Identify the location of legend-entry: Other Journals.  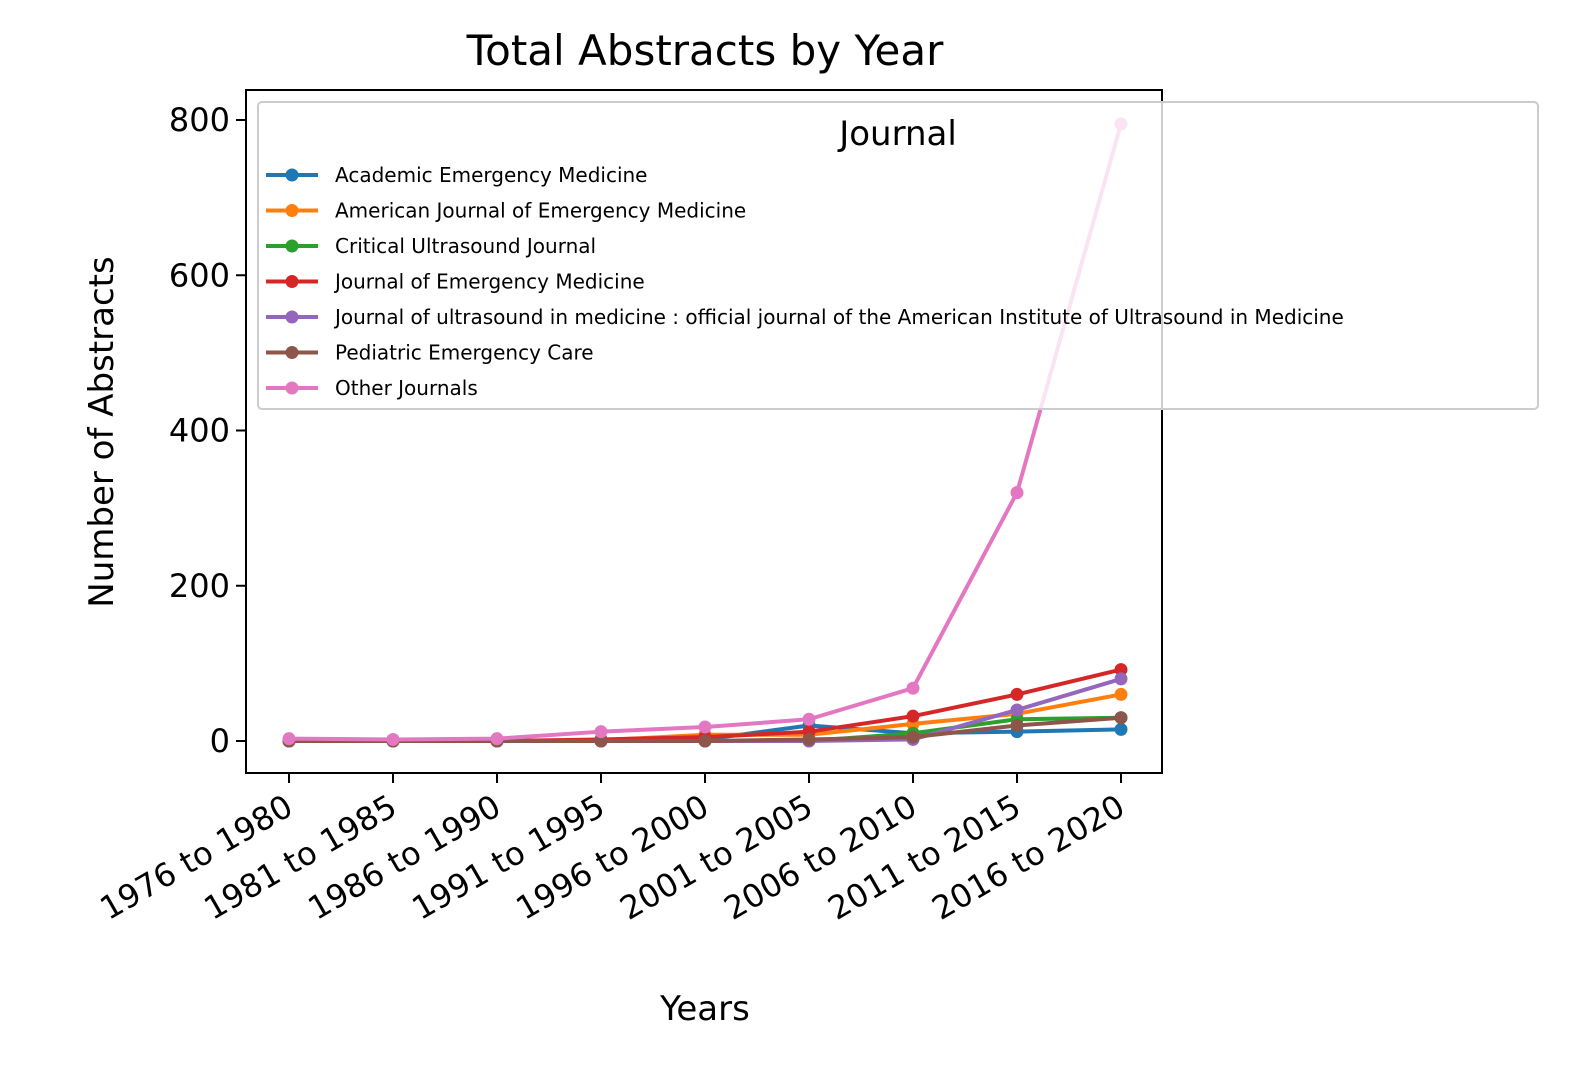
(406, 388).